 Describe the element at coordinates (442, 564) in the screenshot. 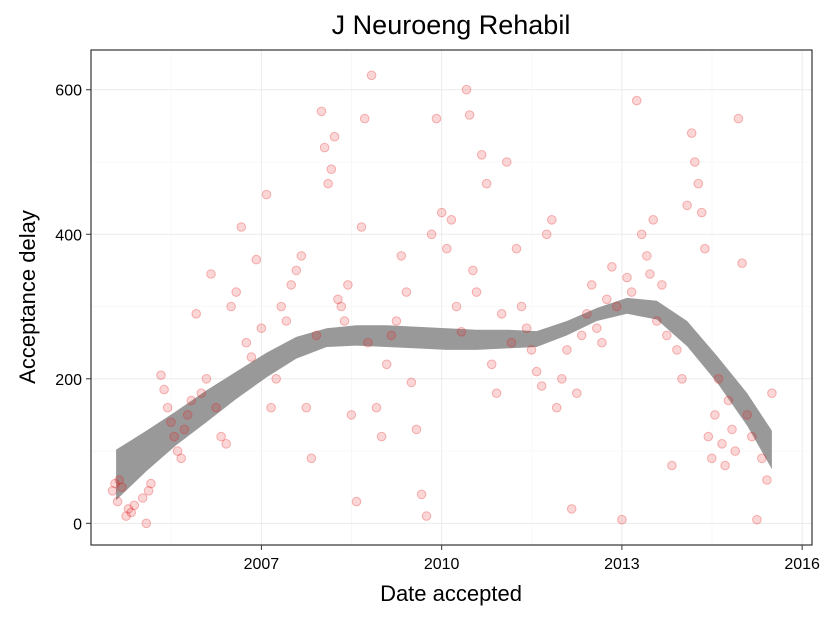

I see `x-tick-label: 2010` at that location.